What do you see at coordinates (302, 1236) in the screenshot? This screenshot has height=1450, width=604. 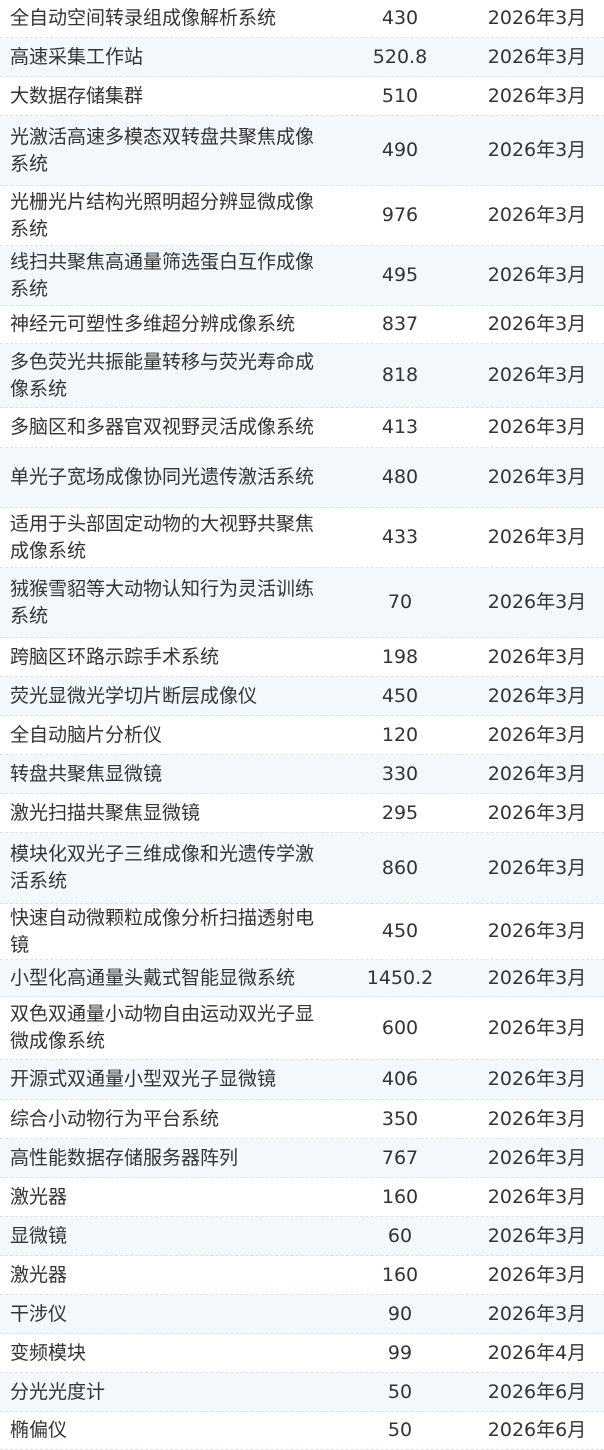 I see `table-row: 显微镜 60 2026年3月` at bounding box center [302, 1236].